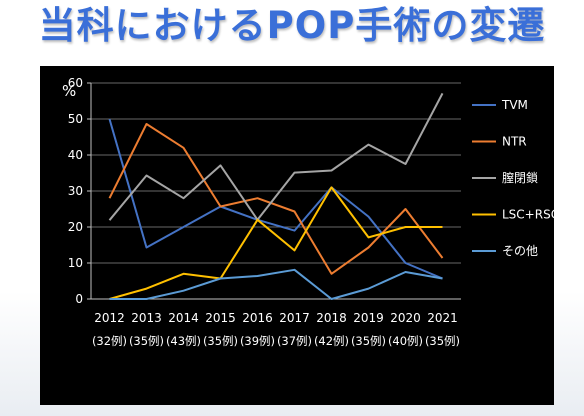  I want to click on legend-label: その他, so click(520, 251).